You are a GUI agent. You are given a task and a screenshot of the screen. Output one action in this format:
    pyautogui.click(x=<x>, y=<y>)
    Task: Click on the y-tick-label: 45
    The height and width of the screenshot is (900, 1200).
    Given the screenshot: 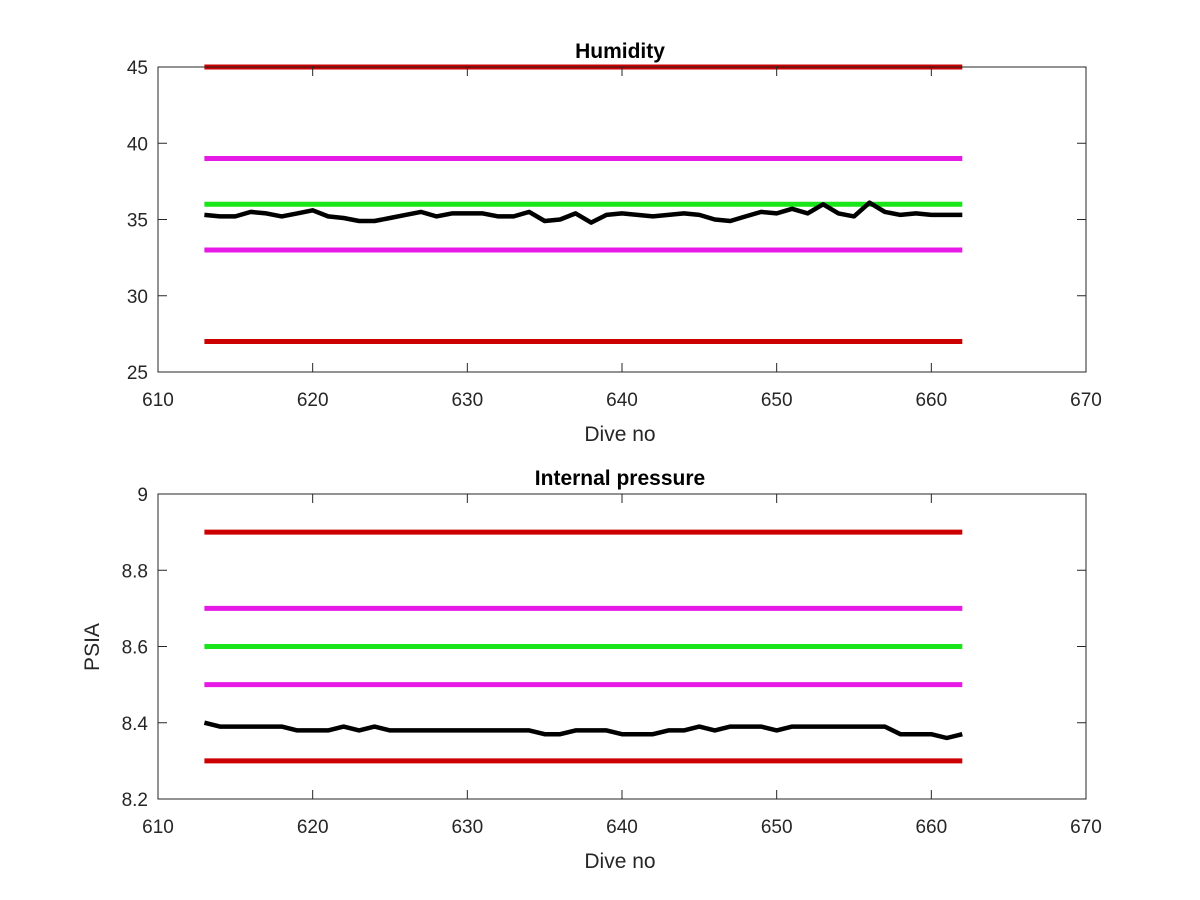 What is the action you would take?
    pyautogui.click(x=137, y=68)
    